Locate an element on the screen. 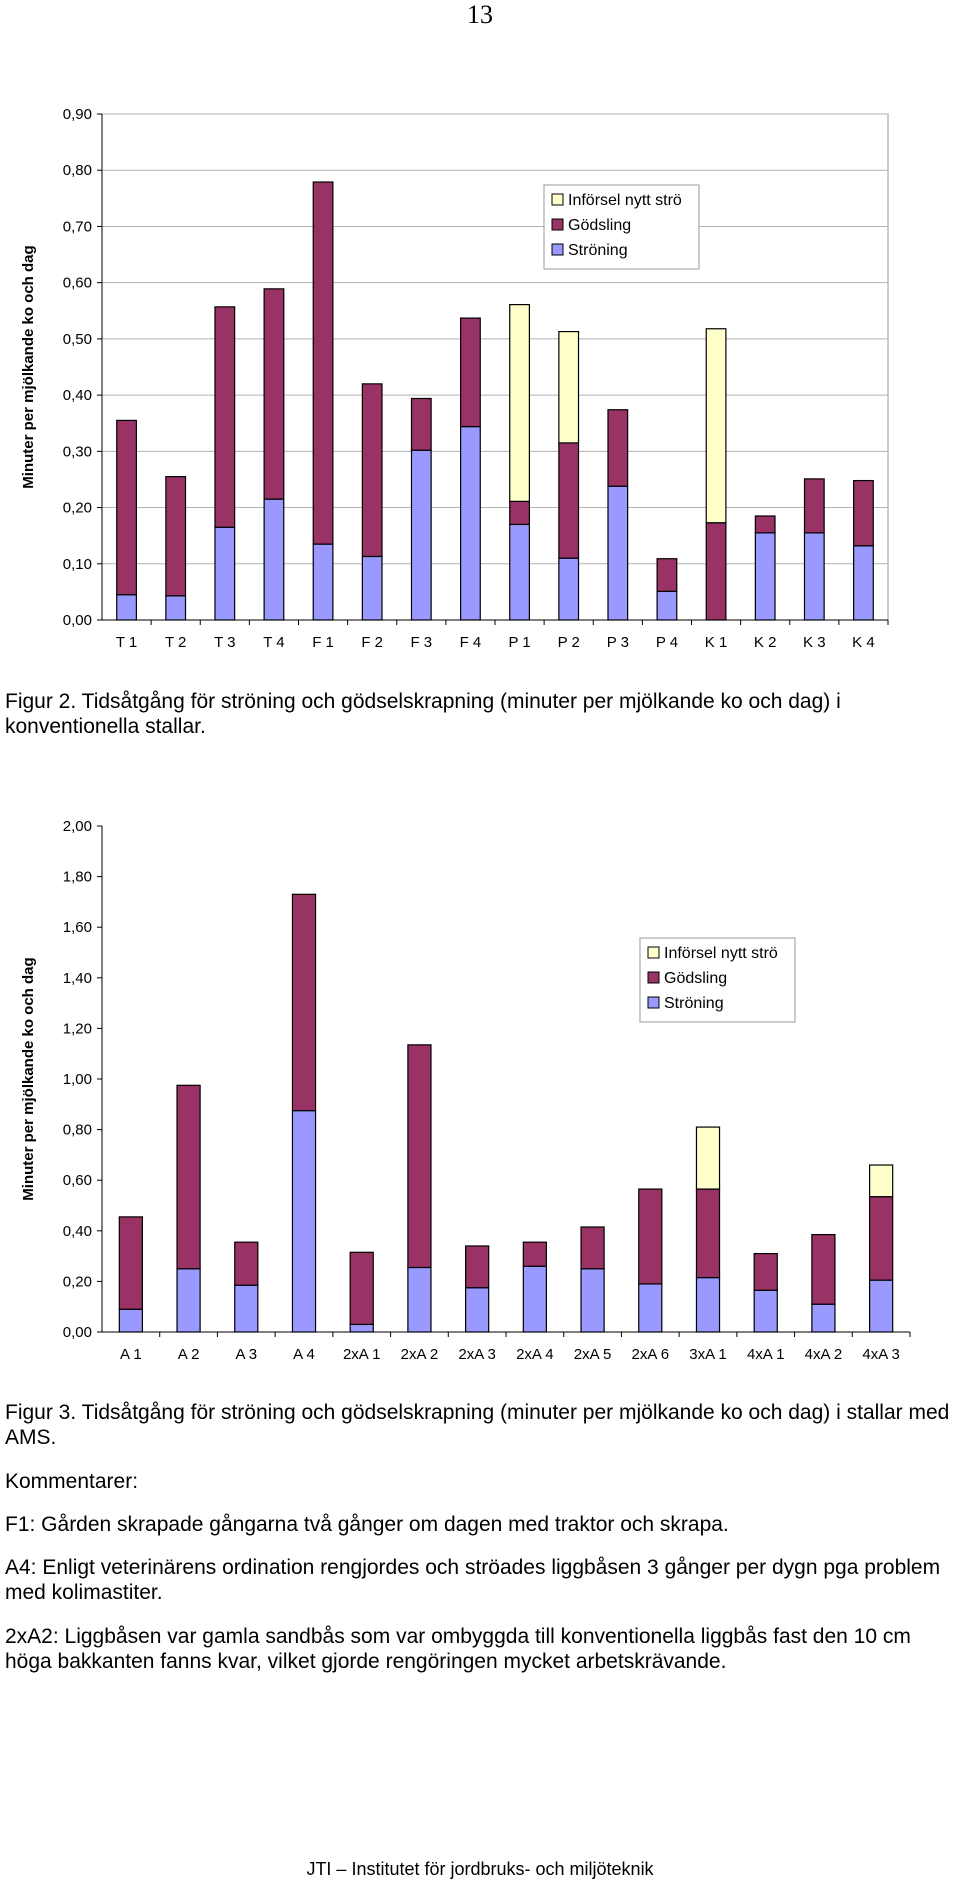 The height and width of the screenshot is (1883, 960). x-tick-label: F 3 is located at coordinates (421, 642).